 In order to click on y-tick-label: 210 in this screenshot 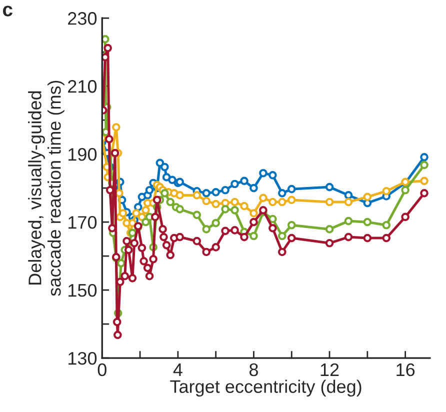, I will do `click(82, 86)`.